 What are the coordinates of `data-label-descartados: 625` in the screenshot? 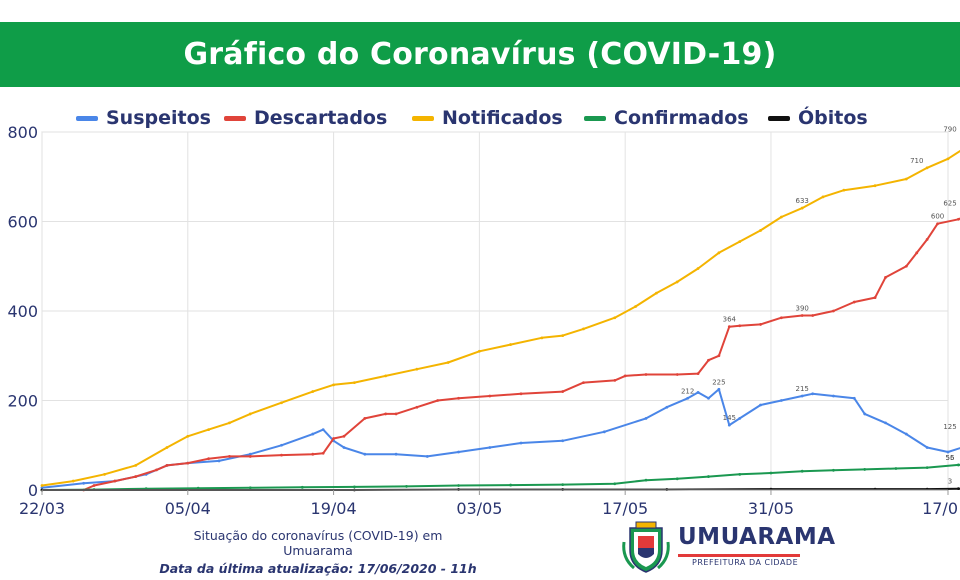 It's located at (949, 203).